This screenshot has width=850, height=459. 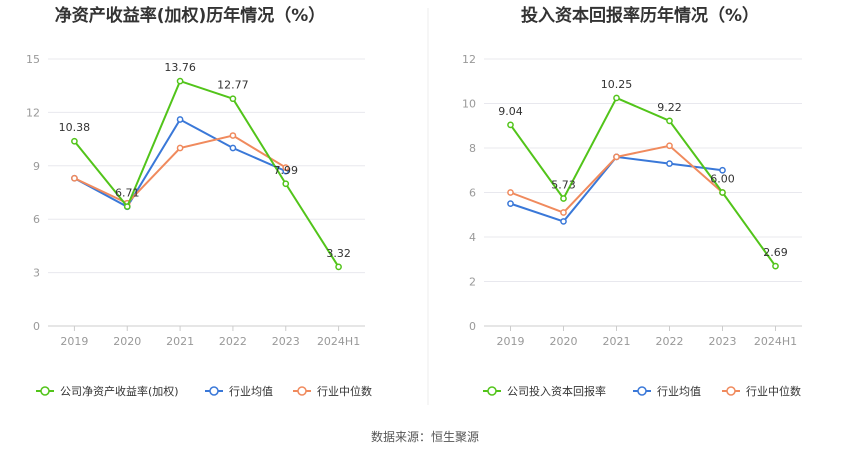 What do you see at coordinates (775, 252) in the screenshot?
I see `data-label: 2.69` at bounding box center [775, 252].